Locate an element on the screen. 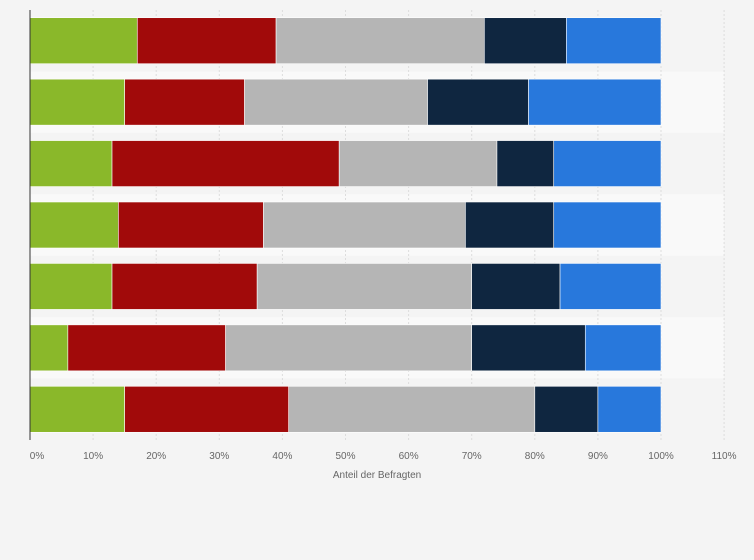 The width and height of the screenshot is (754, 560). bar-segment-row4-series4 is located at coordinates (510, 225).